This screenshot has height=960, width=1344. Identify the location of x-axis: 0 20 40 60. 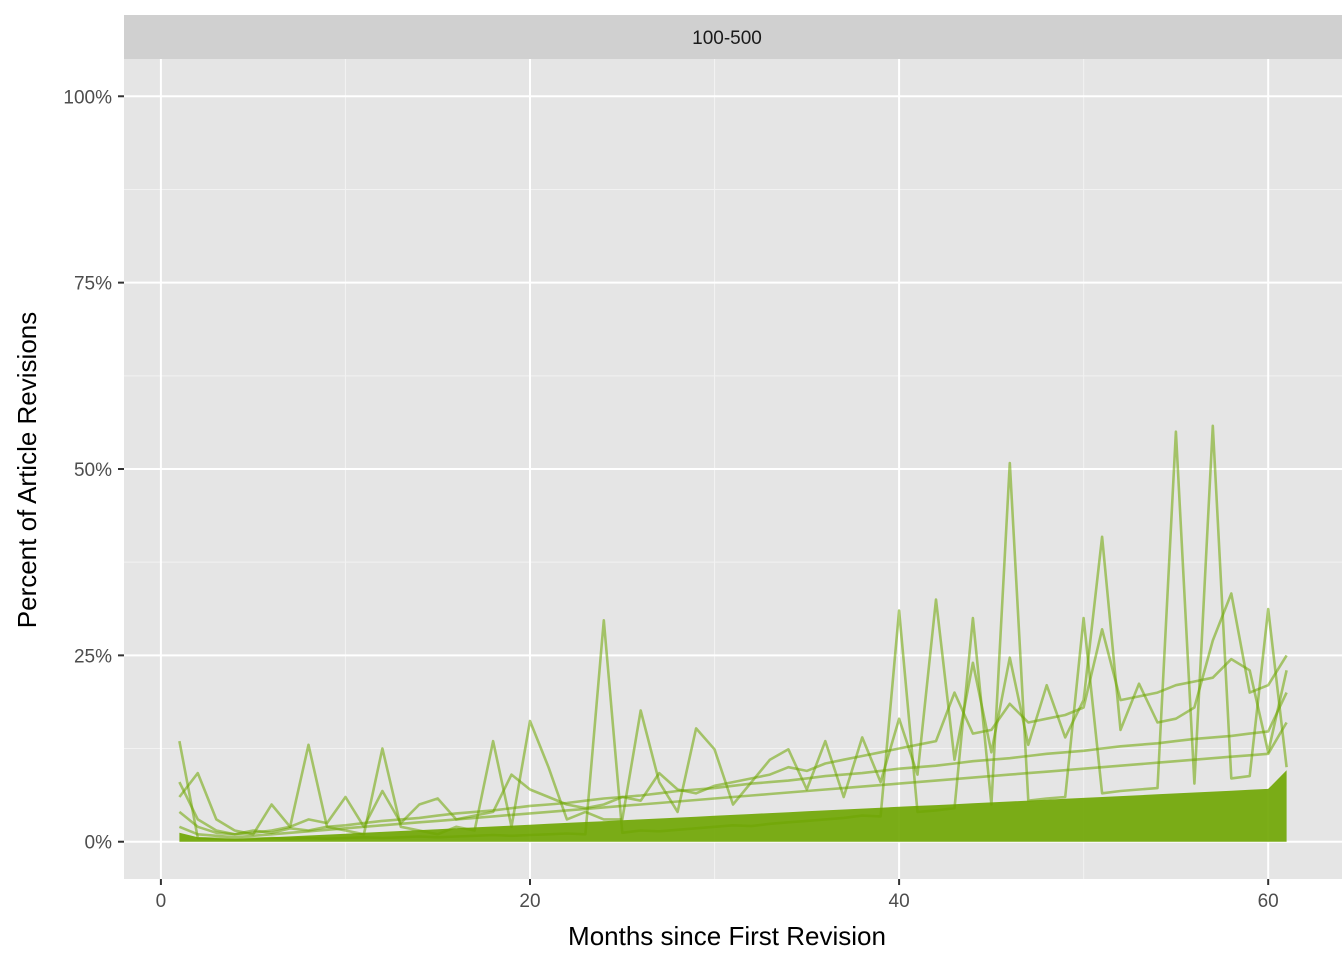
(717, 895).